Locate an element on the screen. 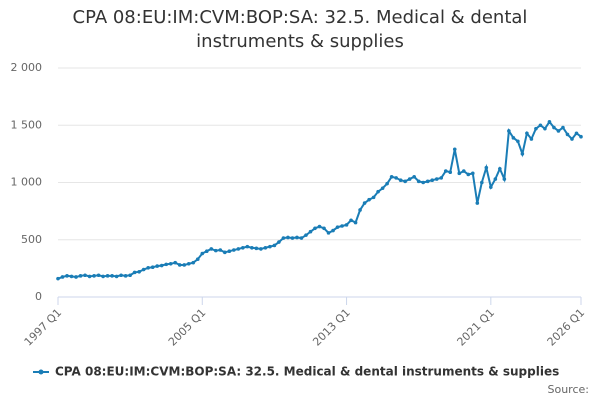 This screenshot has width=600, height=400. x-tick-label: 2026 Q1 is located at coordinates (566, 327).